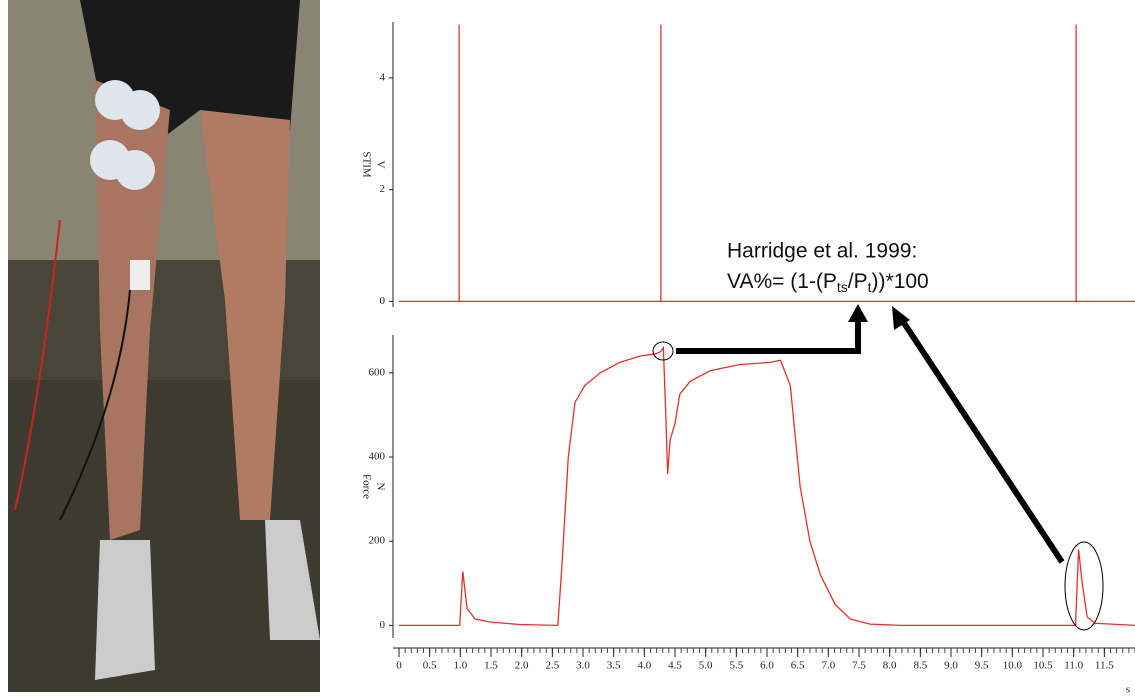 The height and width of the screenshot is (697, 1135). What do you see at coordinates (798, 666) in the screenshot?
I see `x-tick-label: 6.5` at bounding box center [798, 666].